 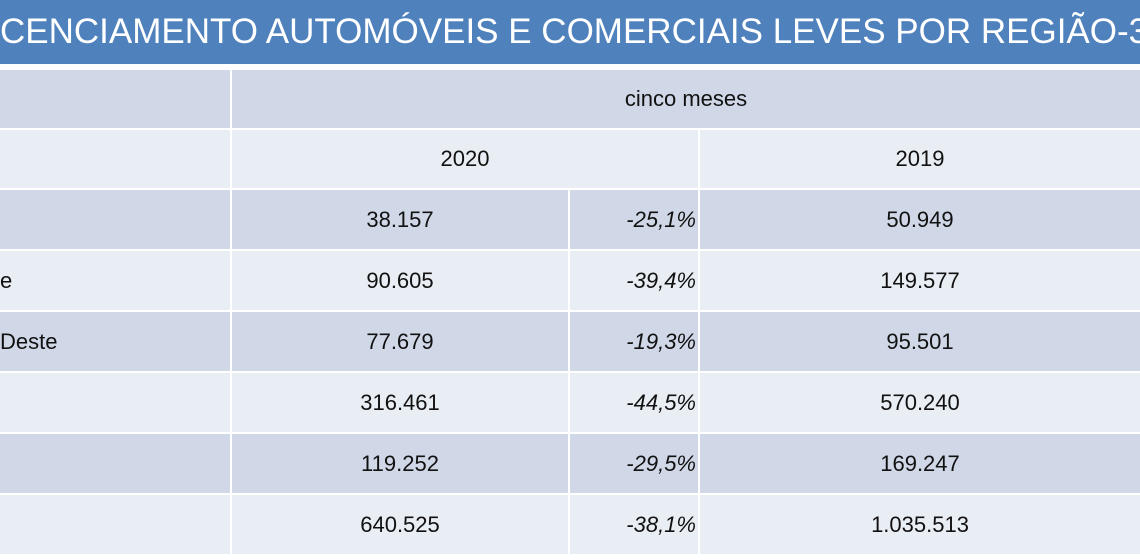 What do you see at coordinates (634, 280) in the screenshot?
I see `change-value: -39,4%` at bounding box center [634, 280].